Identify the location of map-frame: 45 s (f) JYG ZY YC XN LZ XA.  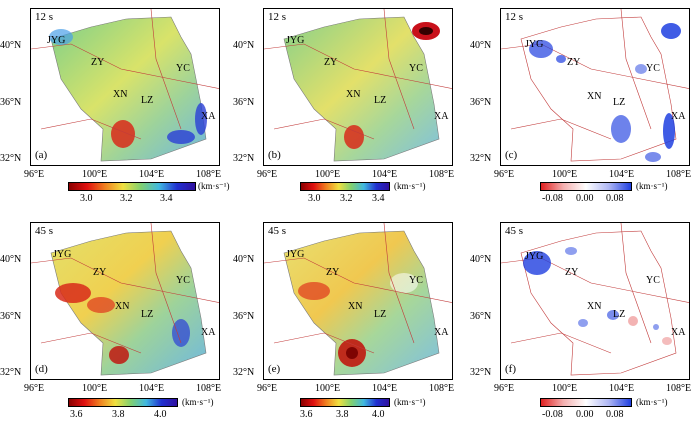
(595, 301).